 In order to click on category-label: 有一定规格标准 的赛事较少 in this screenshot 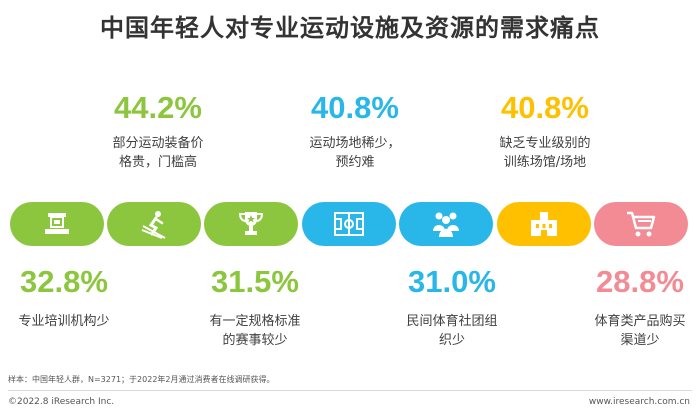, I will do `click(255, 331)`.